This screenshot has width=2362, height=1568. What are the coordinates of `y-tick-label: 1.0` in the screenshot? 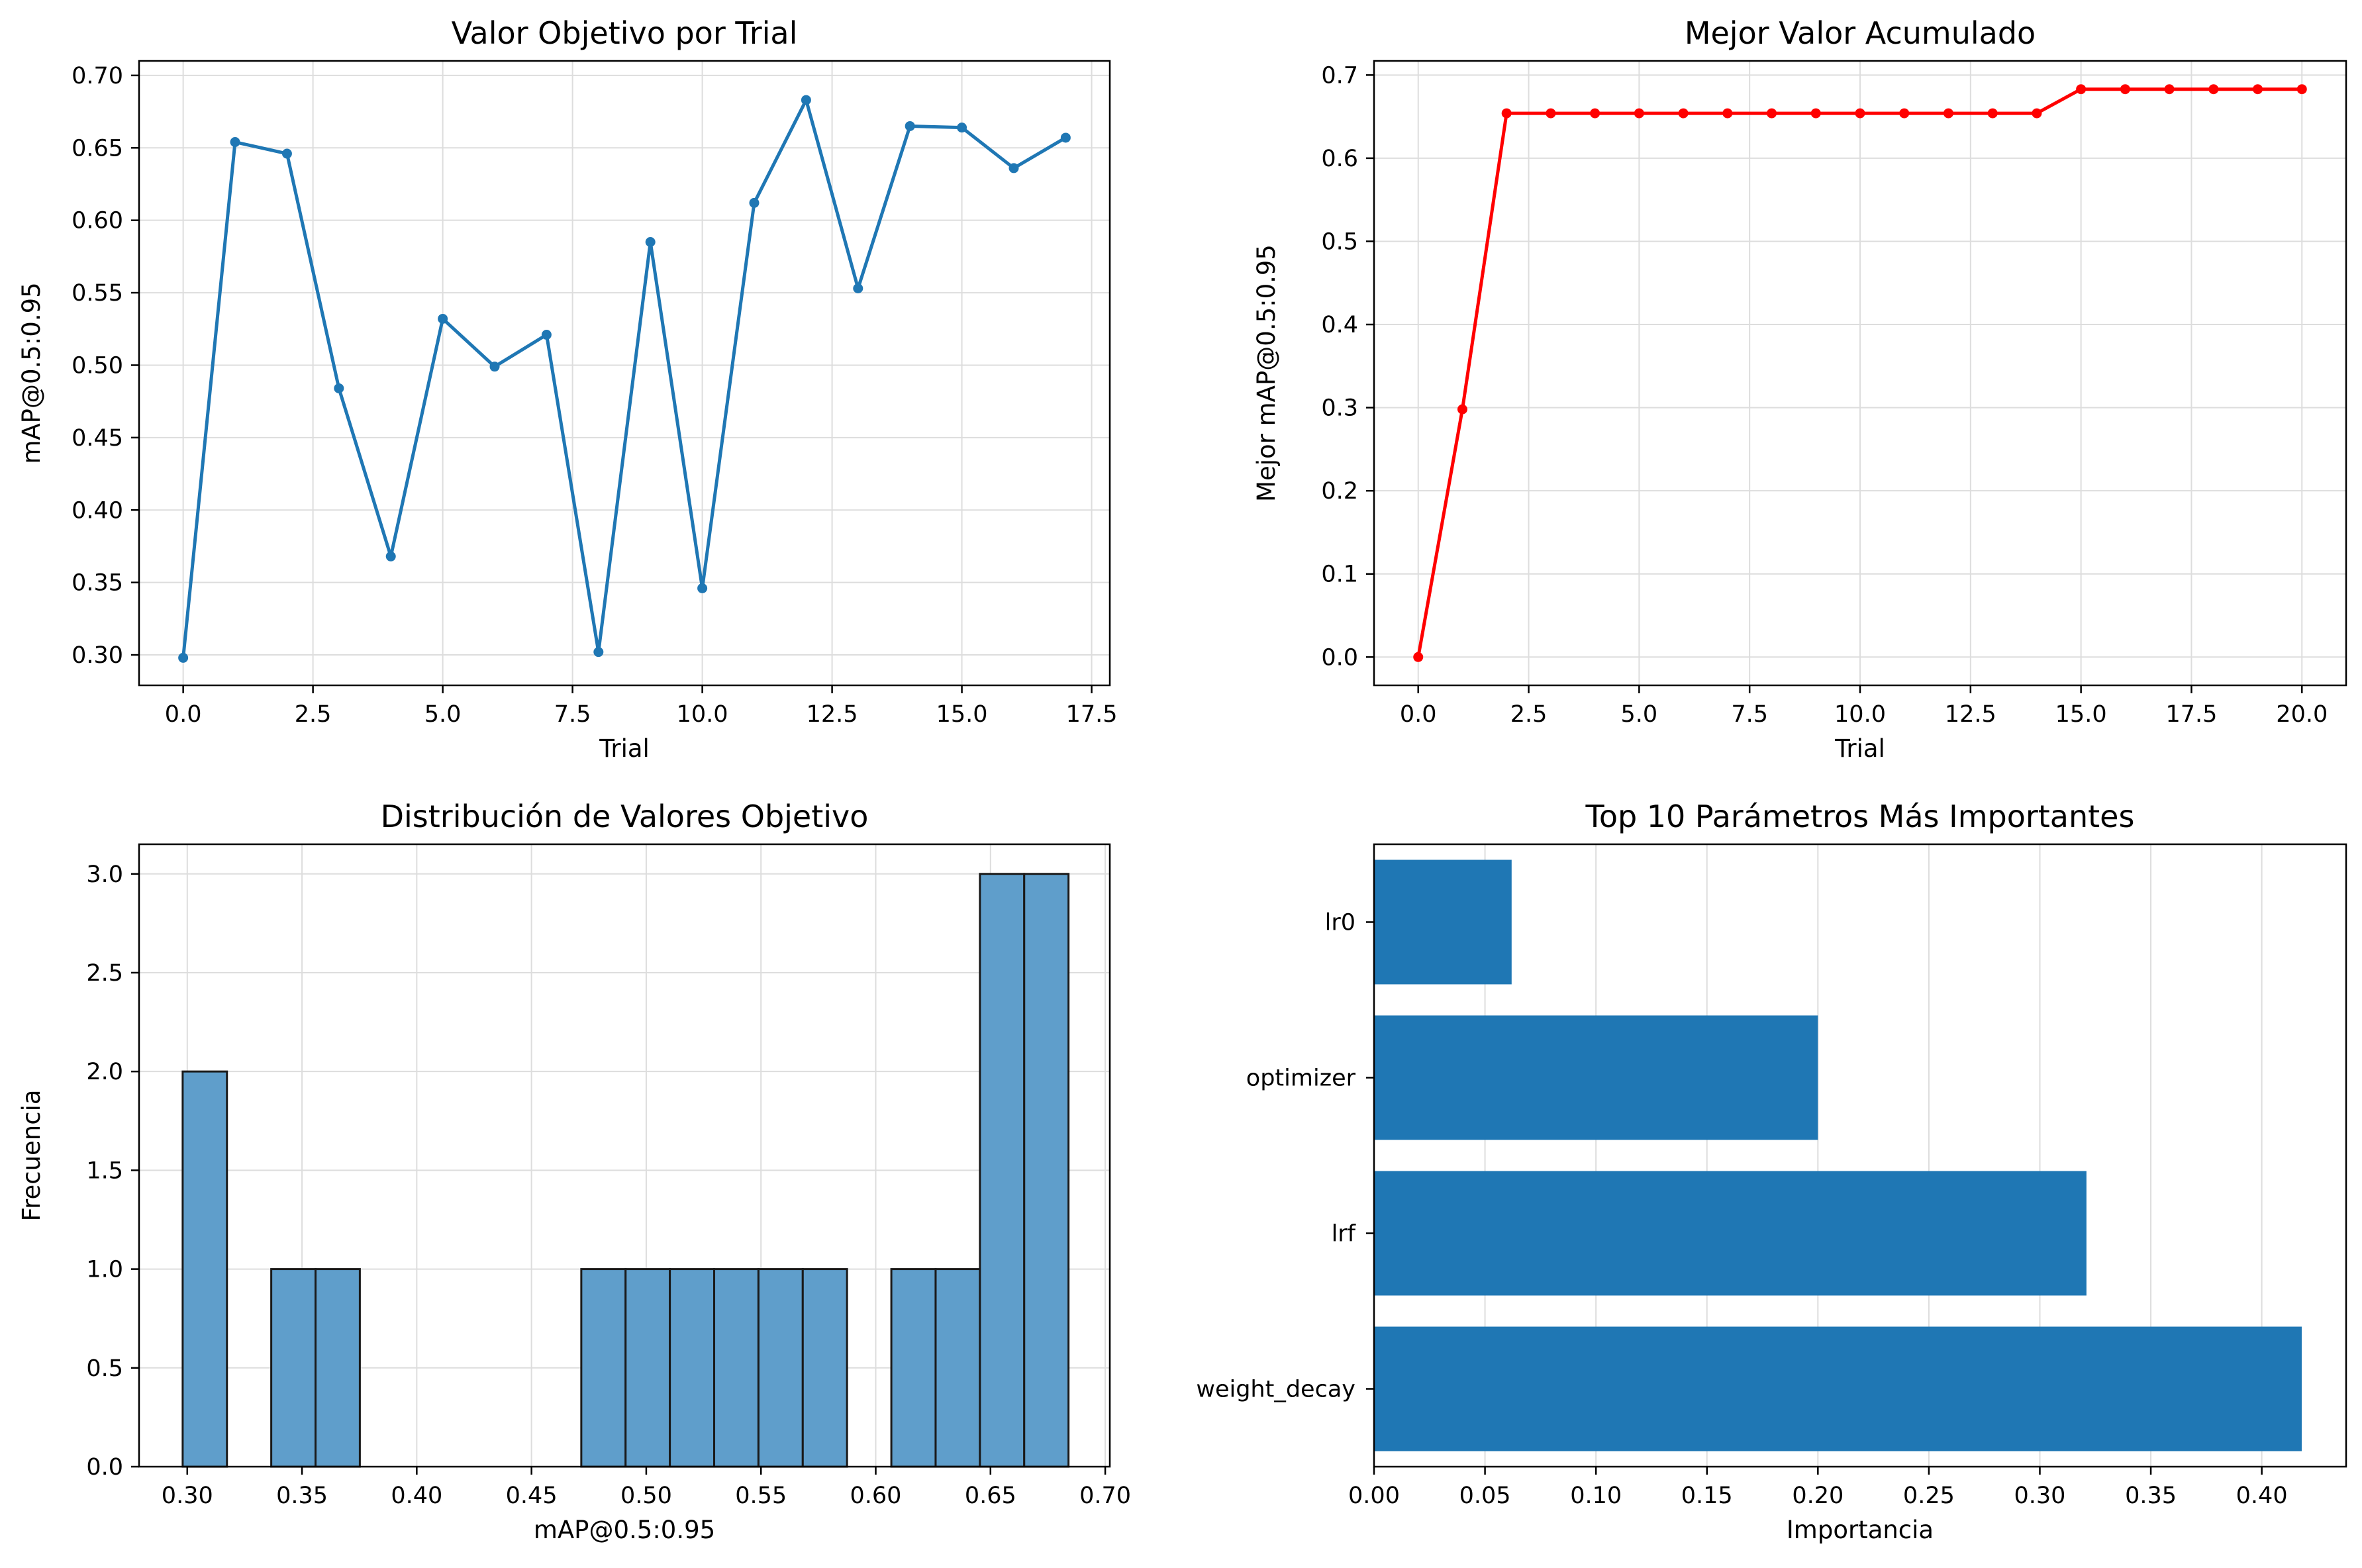 It's located at (105, 1270).